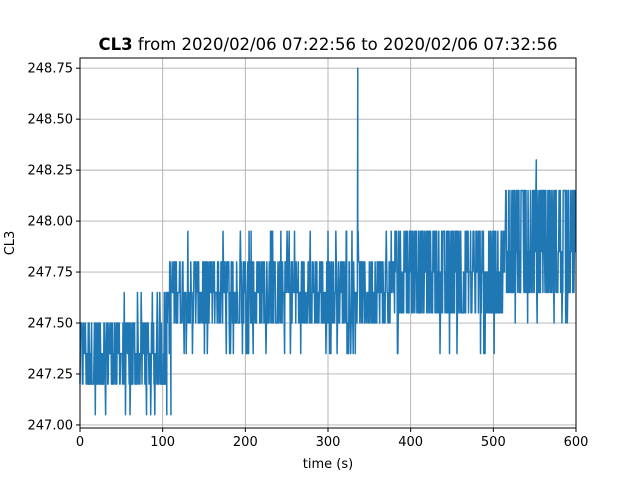  Describe the element at coordinates (116, 44) in the screenshot. I see `chart-title-bold: CL3` at that location.